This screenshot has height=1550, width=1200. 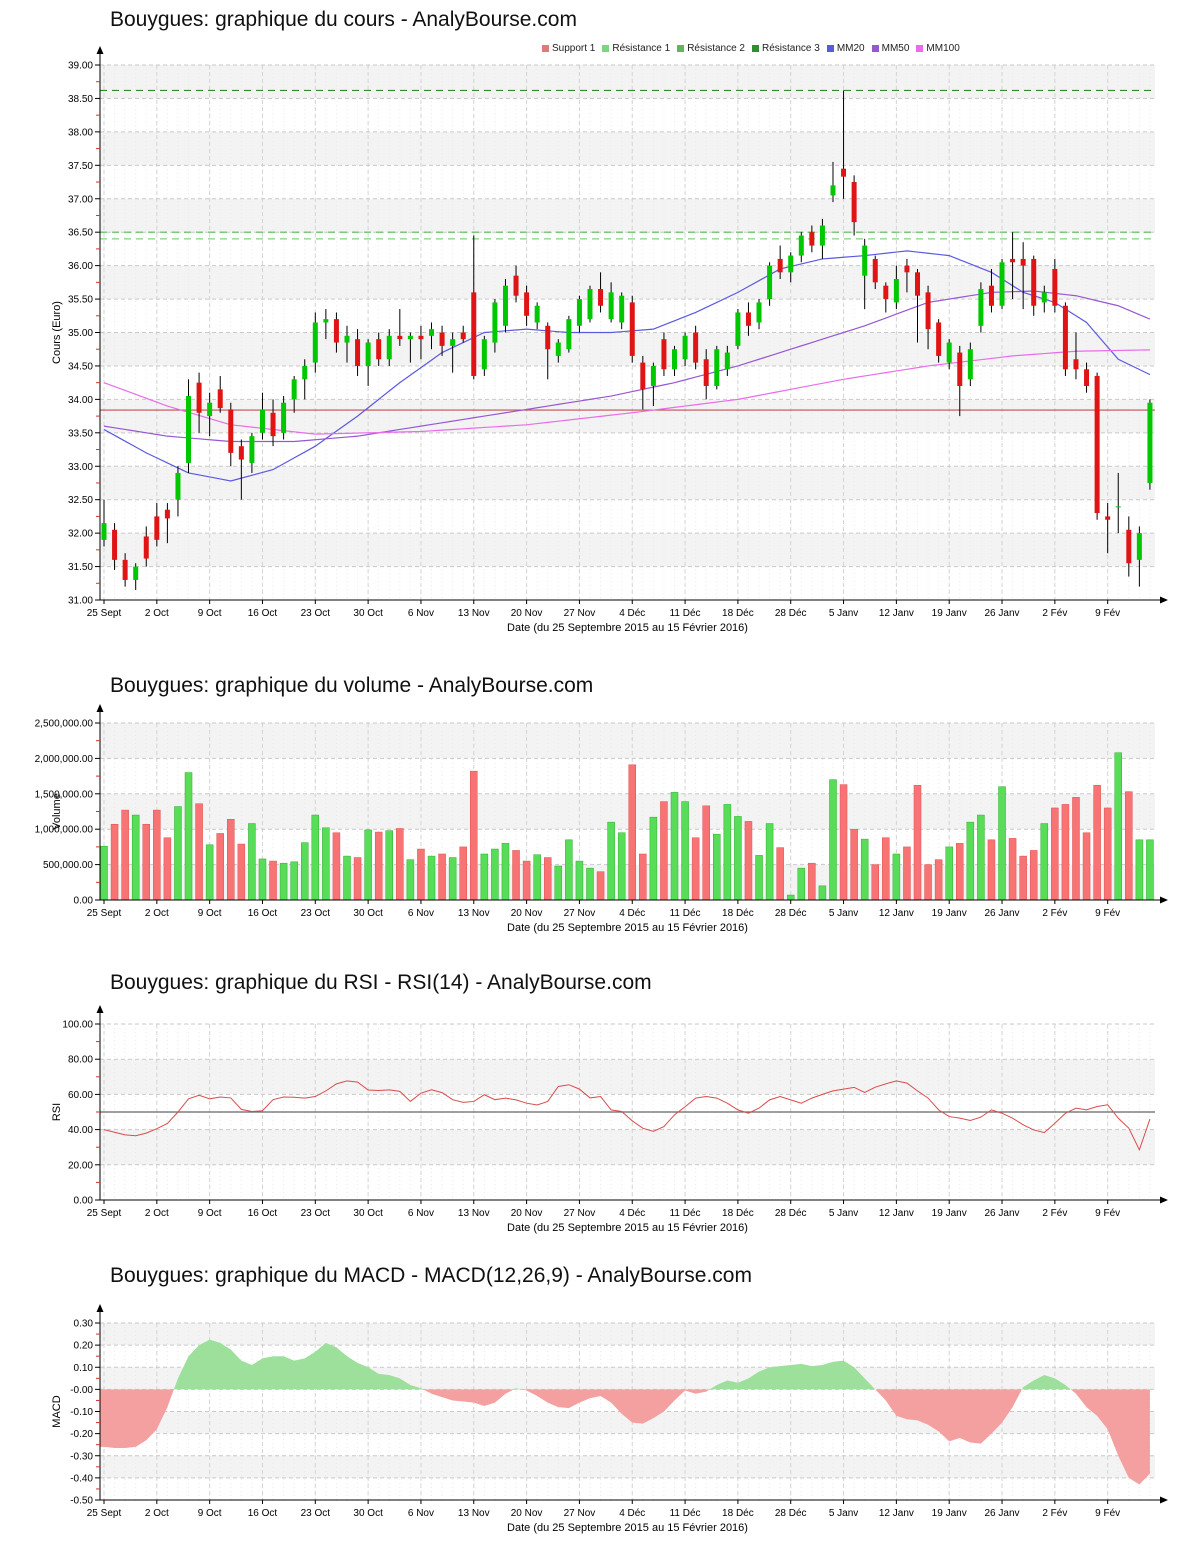 What do you see at coordinates (80, 99) in the screenshot?
I see `svg-text: 38.50` at bounding box center [80, 99].